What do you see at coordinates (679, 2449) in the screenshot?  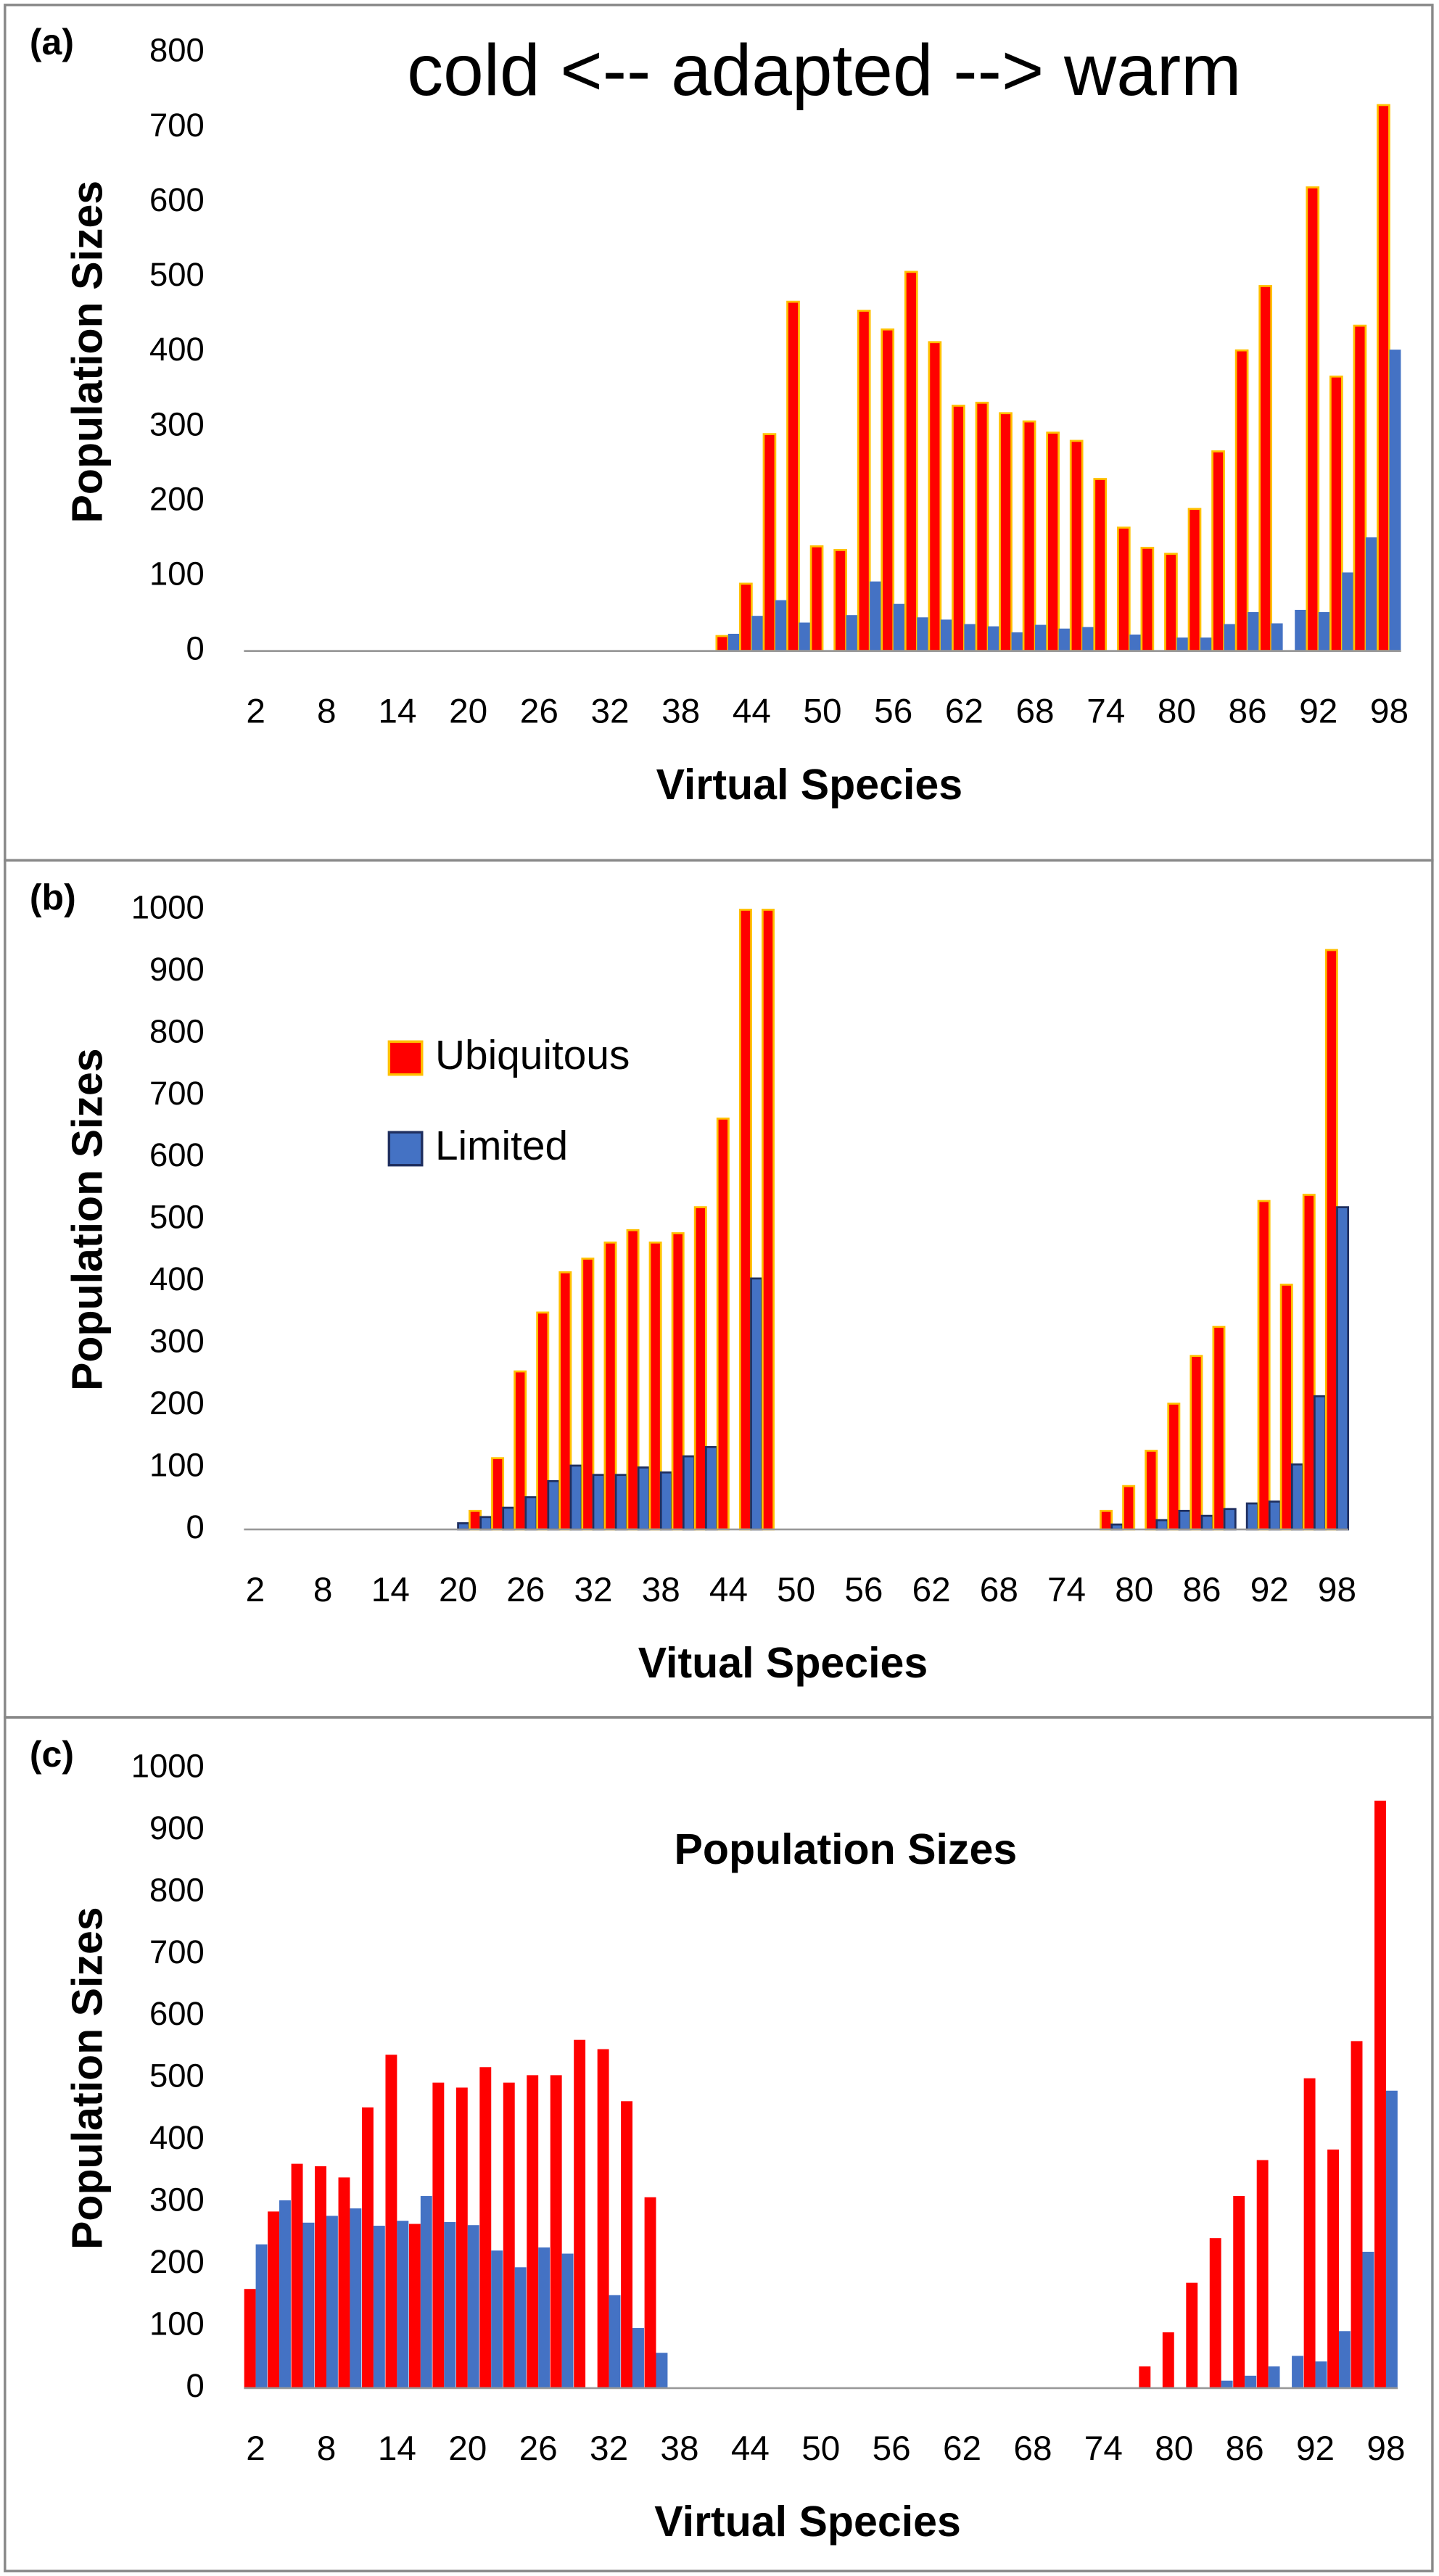 I see `x-tick-label: 38` at bounding box center [679, 2449].